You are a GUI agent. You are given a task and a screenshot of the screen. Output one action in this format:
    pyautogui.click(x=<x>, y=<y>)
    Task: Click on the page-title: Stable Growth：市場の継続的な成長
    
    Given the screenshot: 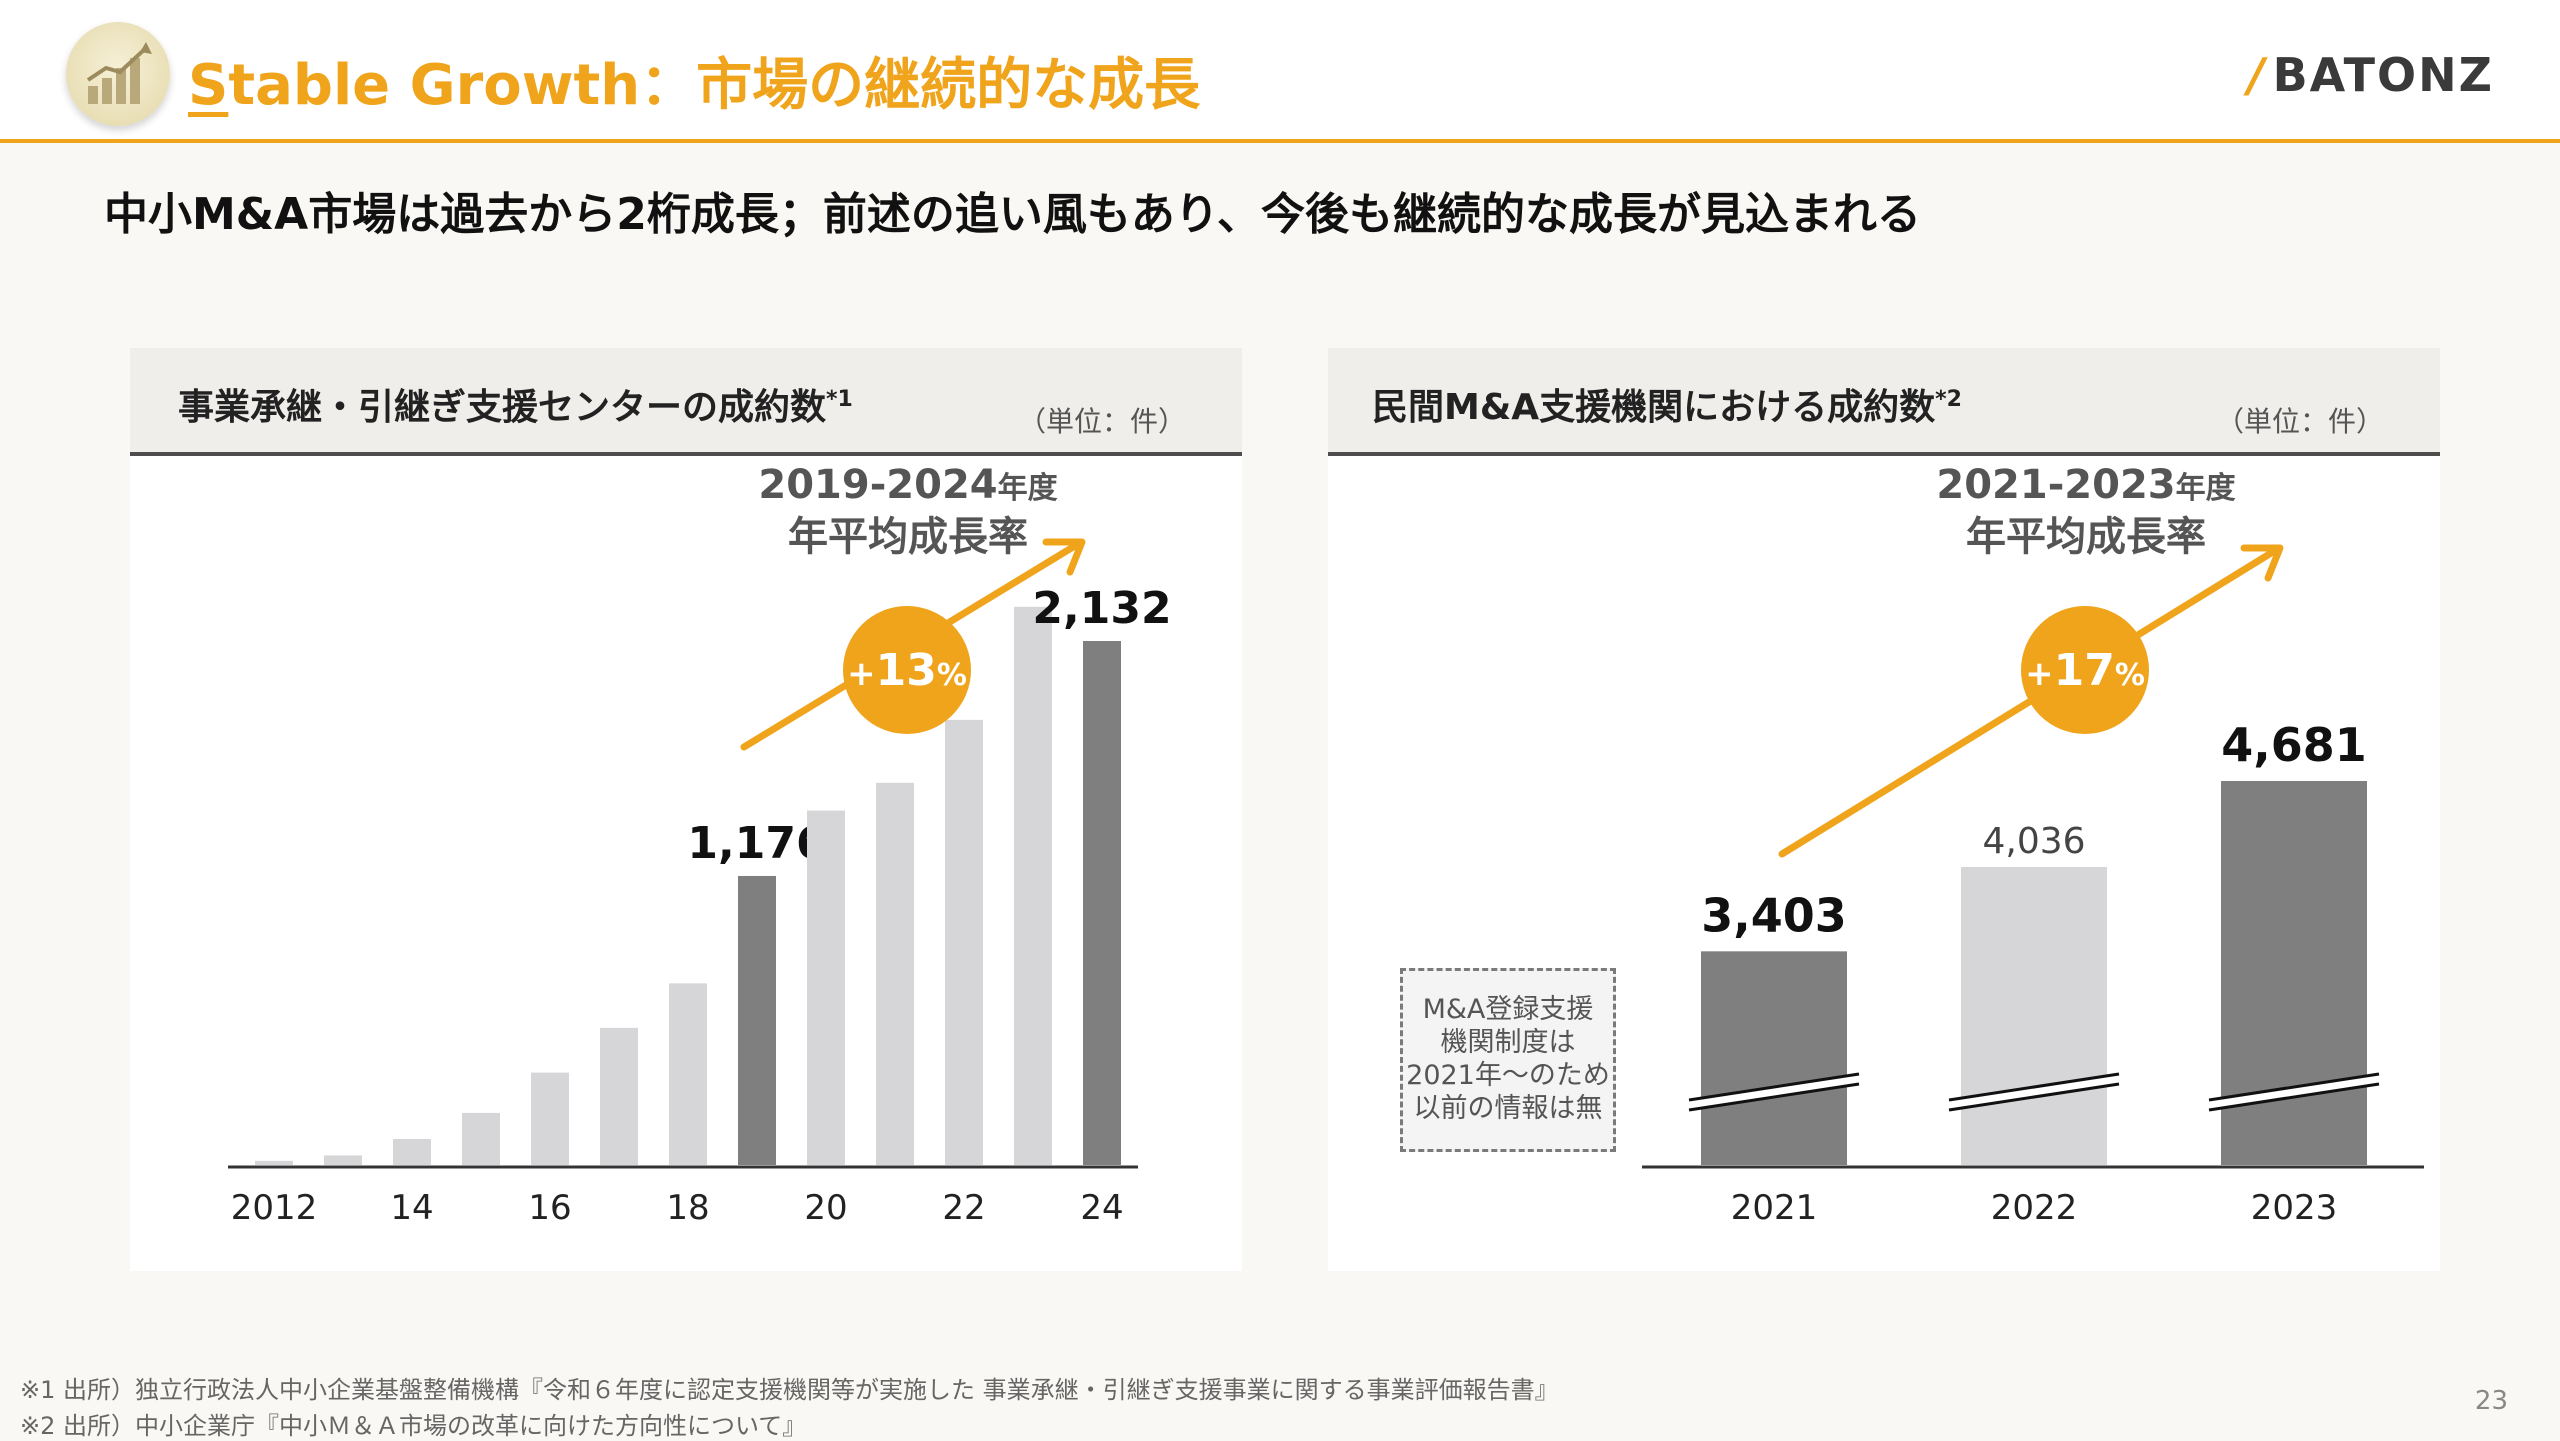 What is the action you would take?
    pyautogui.click(x=694, y=80)
    